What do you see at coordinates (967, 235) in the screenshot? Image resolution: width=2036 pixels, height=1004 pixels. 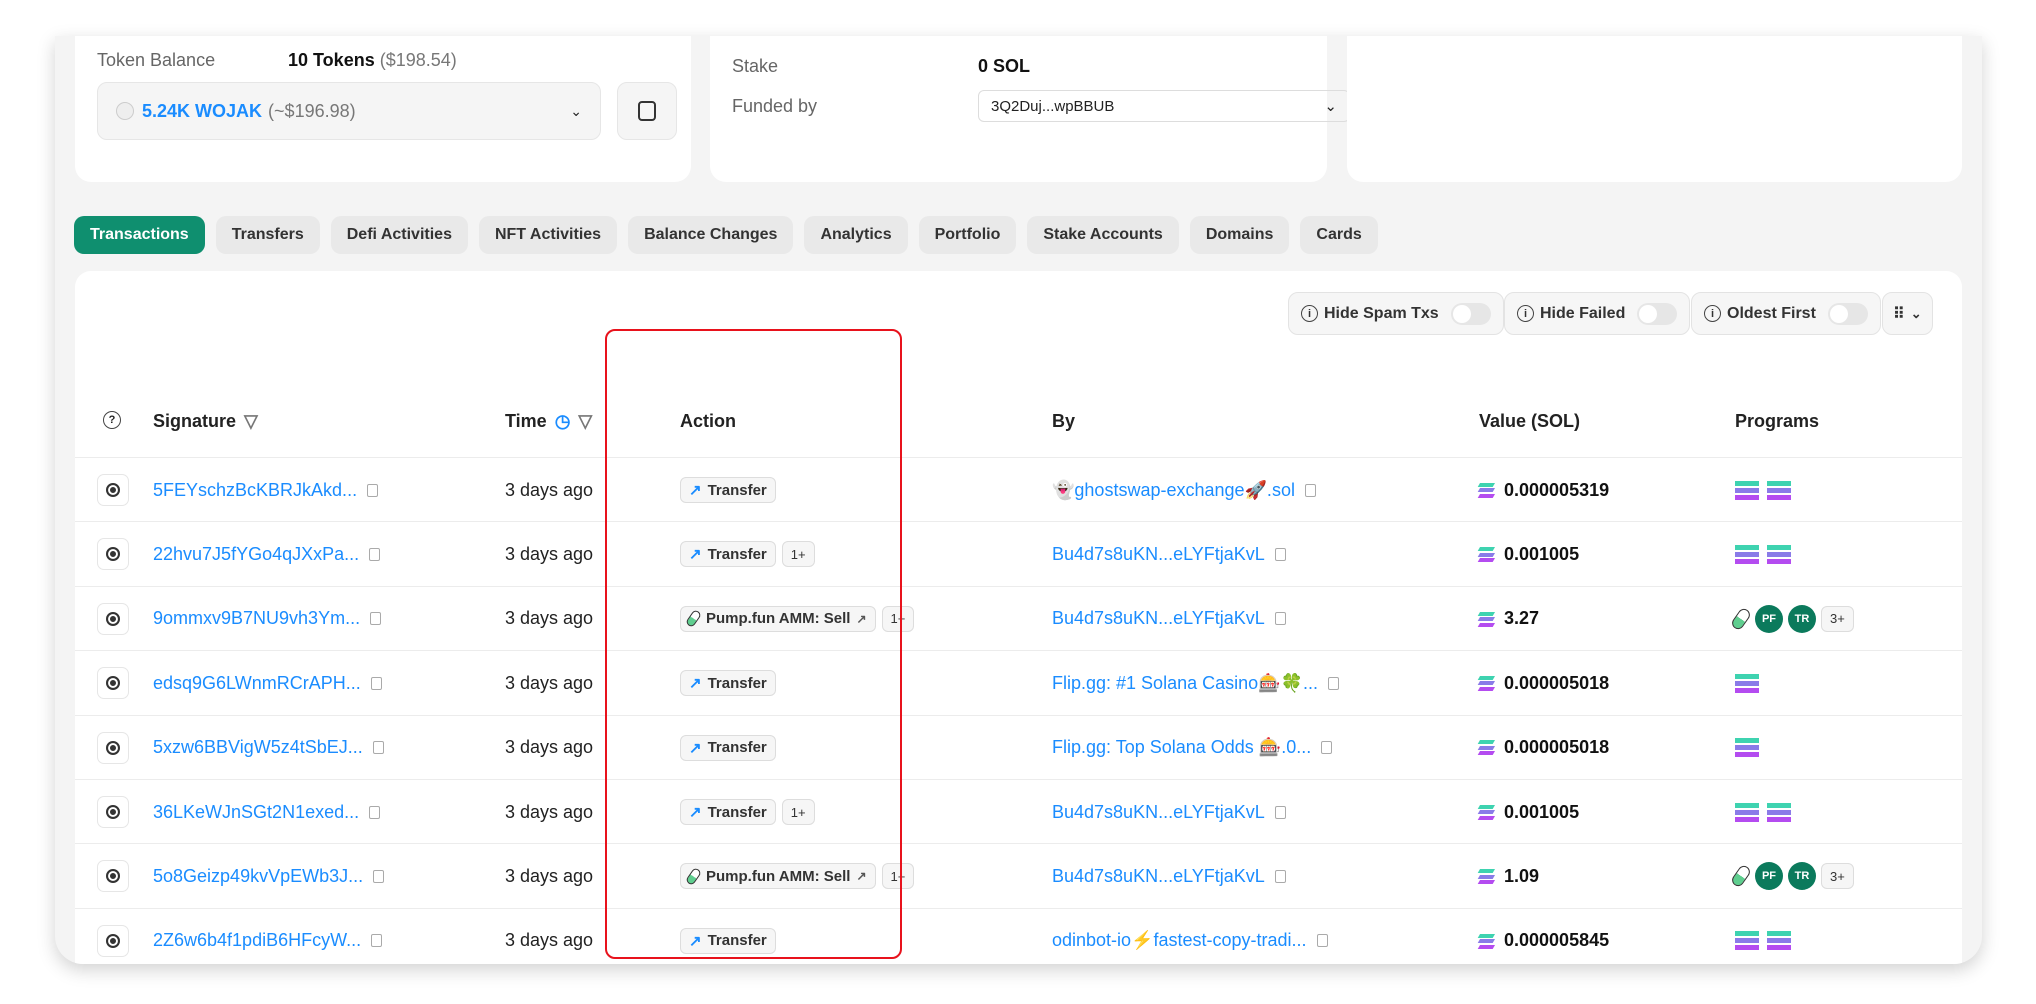 I see `tab-portfolio: Portfolio` at bounding box center [967, 235].